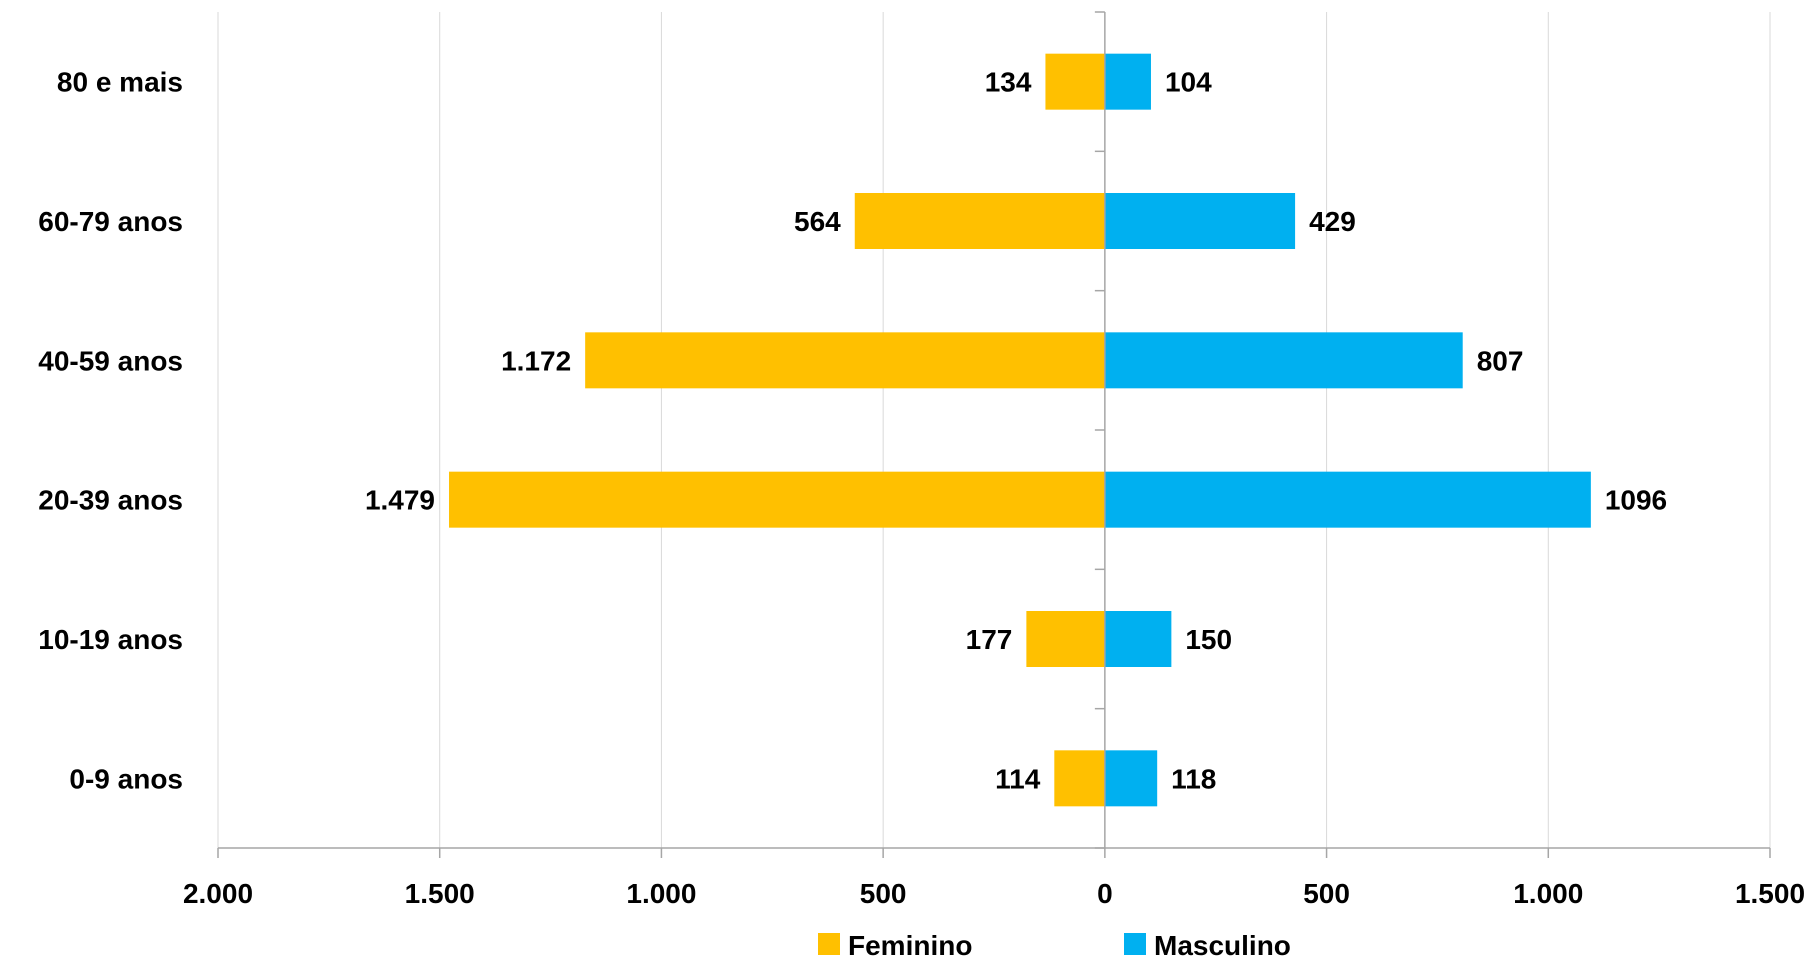 The height and width of the screenshot is (980, 1816). Describe the element at coordinates (1105, 893) in the screenshot. I see `x-tick-label: 0` at that location.